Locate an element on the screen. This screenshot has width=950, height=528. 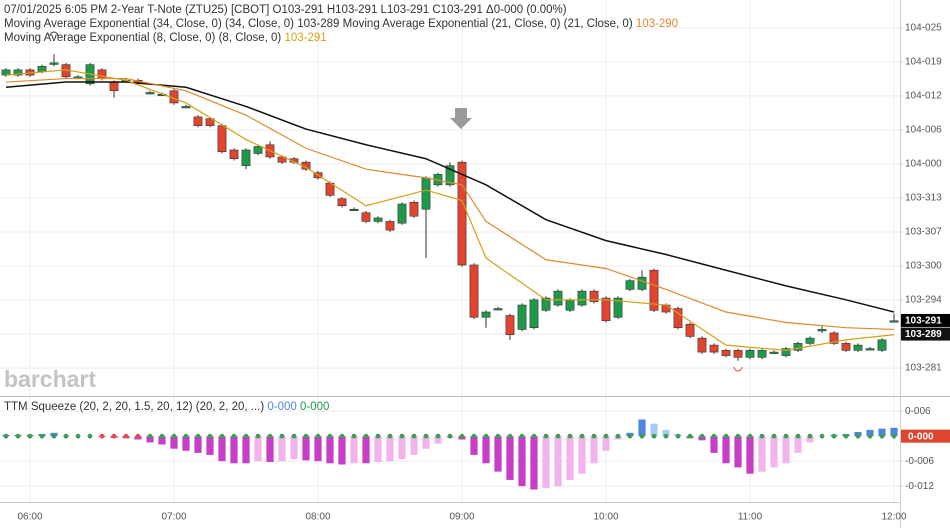
zero-tag is located at coordinates (925, 436).